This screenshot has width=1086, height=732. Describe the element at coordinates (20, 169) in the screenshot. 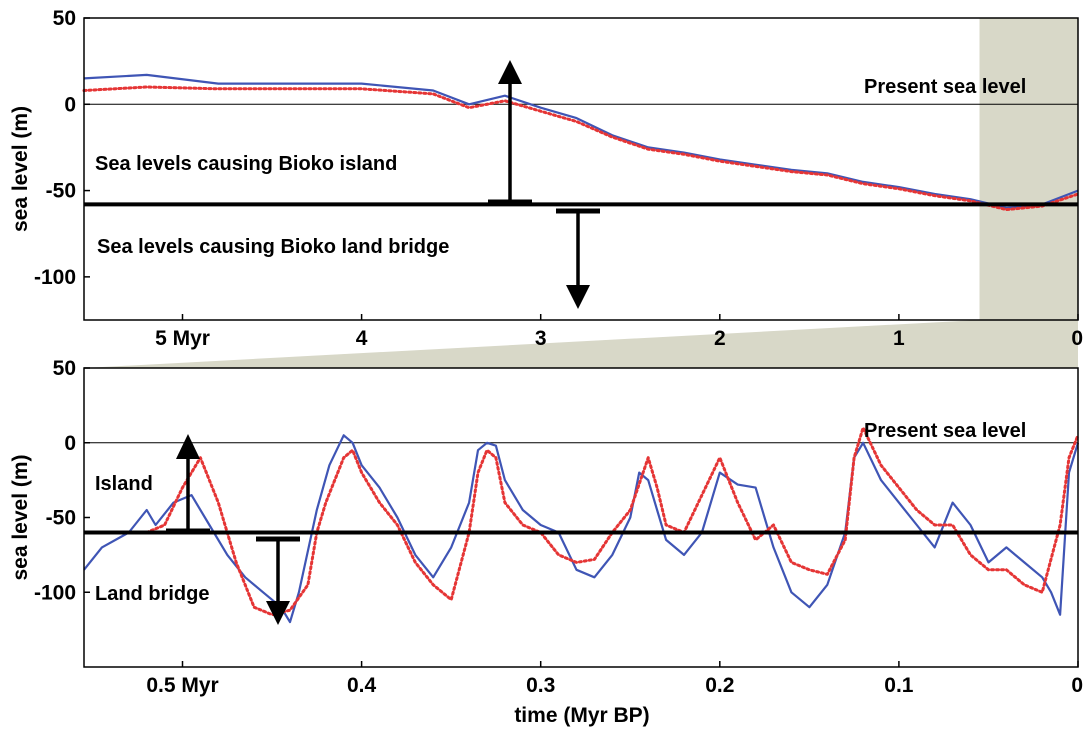

I see `top-y-axis-label: sea level (m)` at that location.